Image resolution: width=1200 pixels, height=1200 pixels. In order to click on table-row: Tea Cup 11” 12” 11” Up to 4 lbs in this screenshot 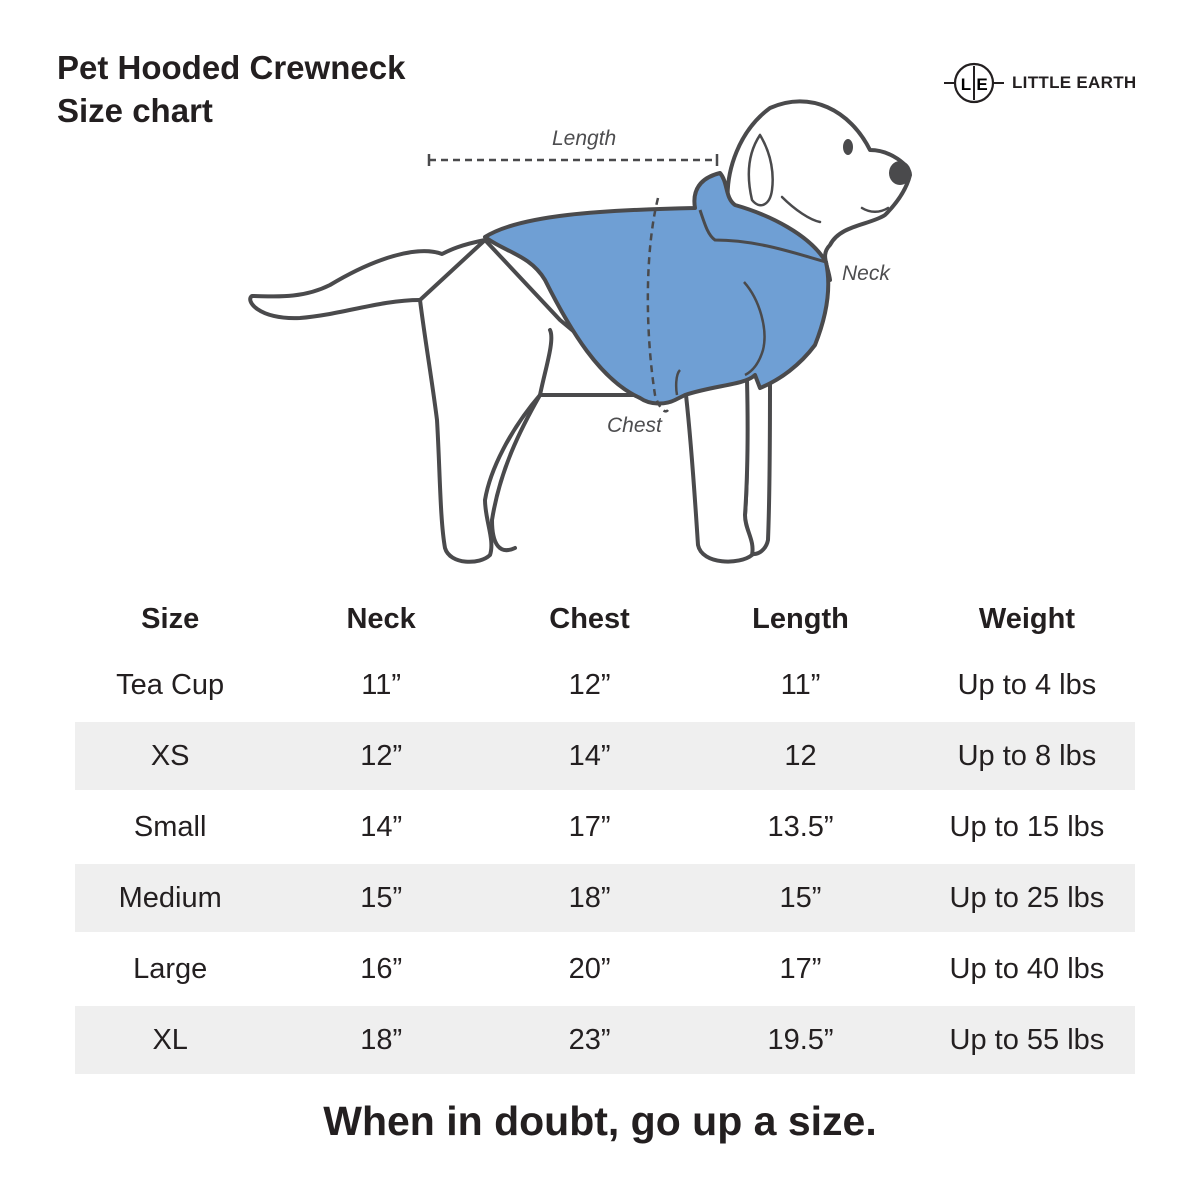, I will do `click(605, 684)`.